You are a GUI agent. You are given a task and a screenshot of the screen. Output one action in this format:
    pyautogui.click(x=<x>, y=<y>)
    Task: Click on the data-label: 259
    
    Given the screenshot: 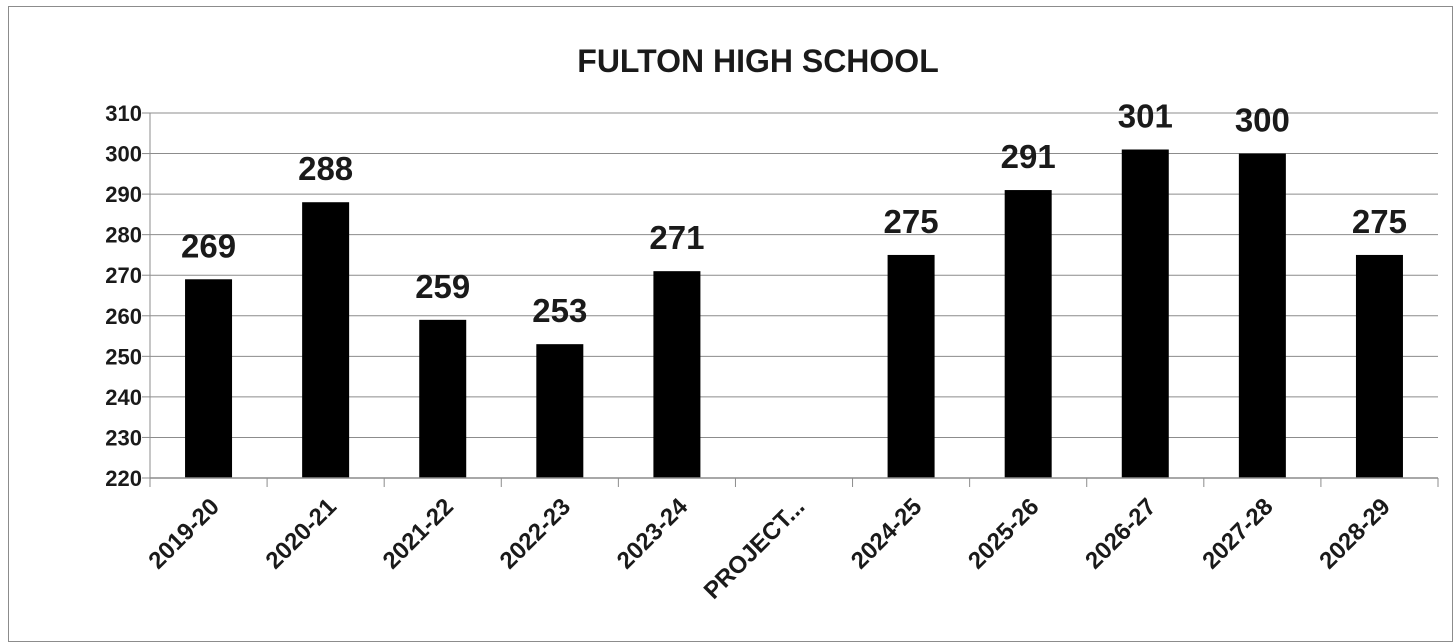 What is the action you would take?
    pyautogui.click(x=442, y=286)
    